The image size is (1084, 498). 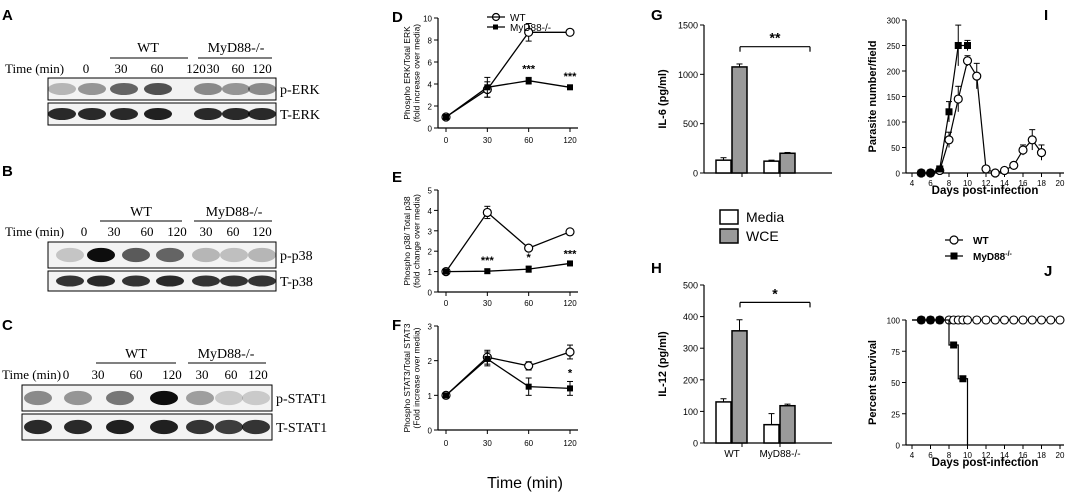 What do you see at coordinates (967, 183) in the screenshot?
I see `x-tick-label: 10` at bounding box center [967, 183].